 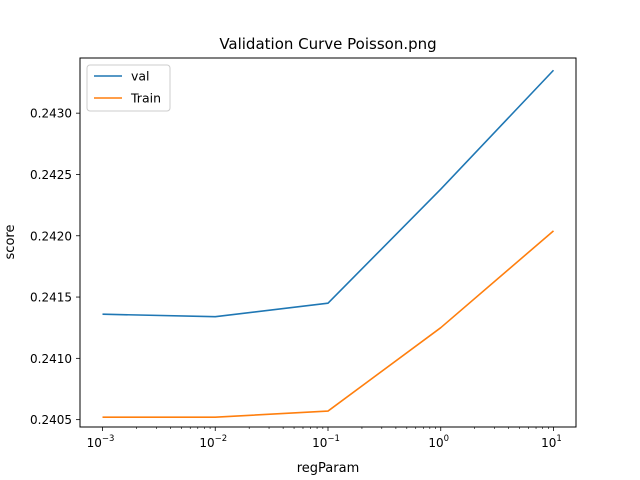 What do you see at coordinates (145, 98) in the screenshot?
I see `legend-label-1: Train` at bounding box center [145, 98].